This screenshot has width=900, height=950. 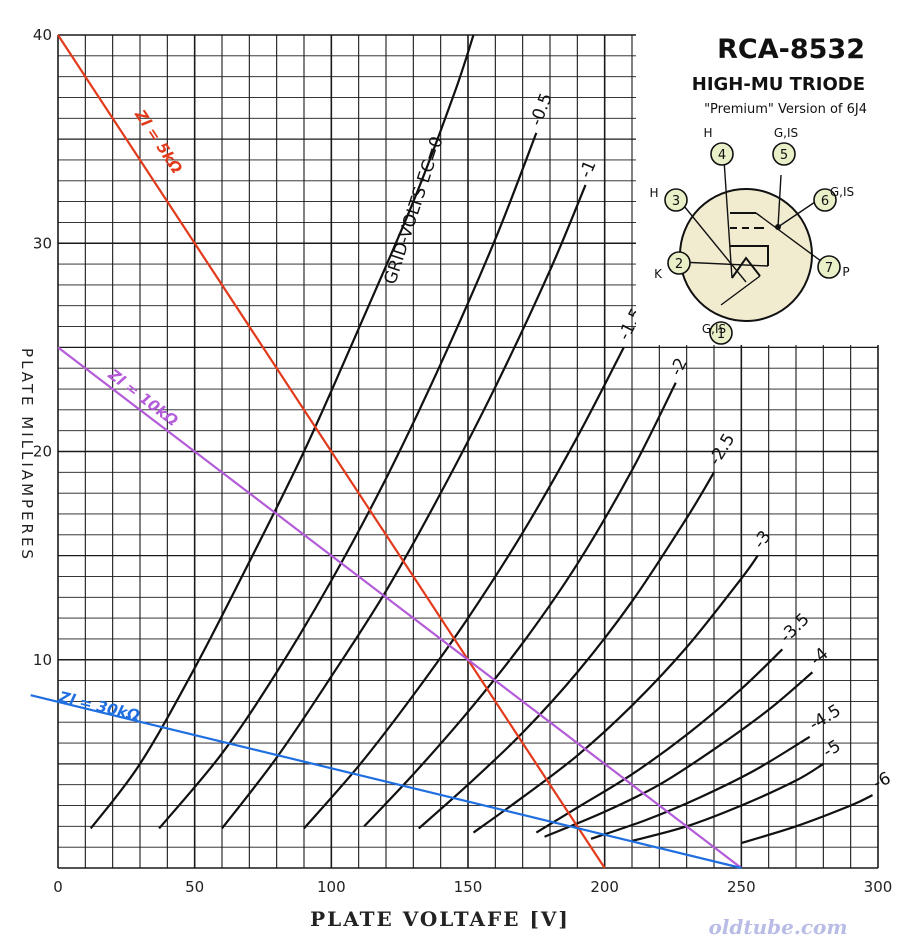 I want to click on pin-function-label: P, so click(x=845, y=272).